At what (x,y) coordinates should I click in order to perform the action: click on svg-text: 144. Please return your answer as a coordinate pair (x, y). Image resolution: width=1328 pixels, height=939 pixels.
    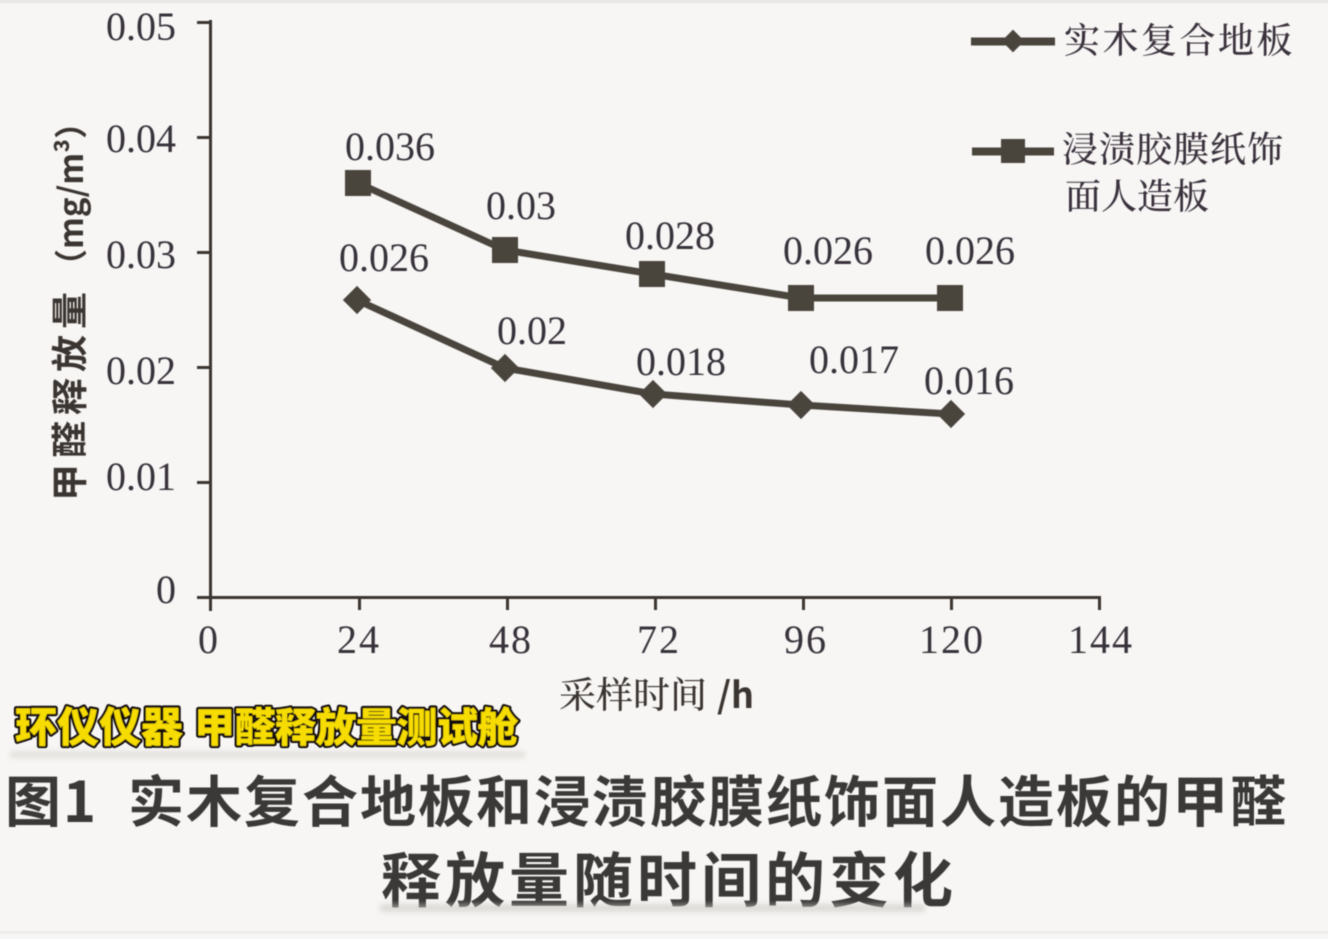
    Looking at the image, I should click on (1101, 639).